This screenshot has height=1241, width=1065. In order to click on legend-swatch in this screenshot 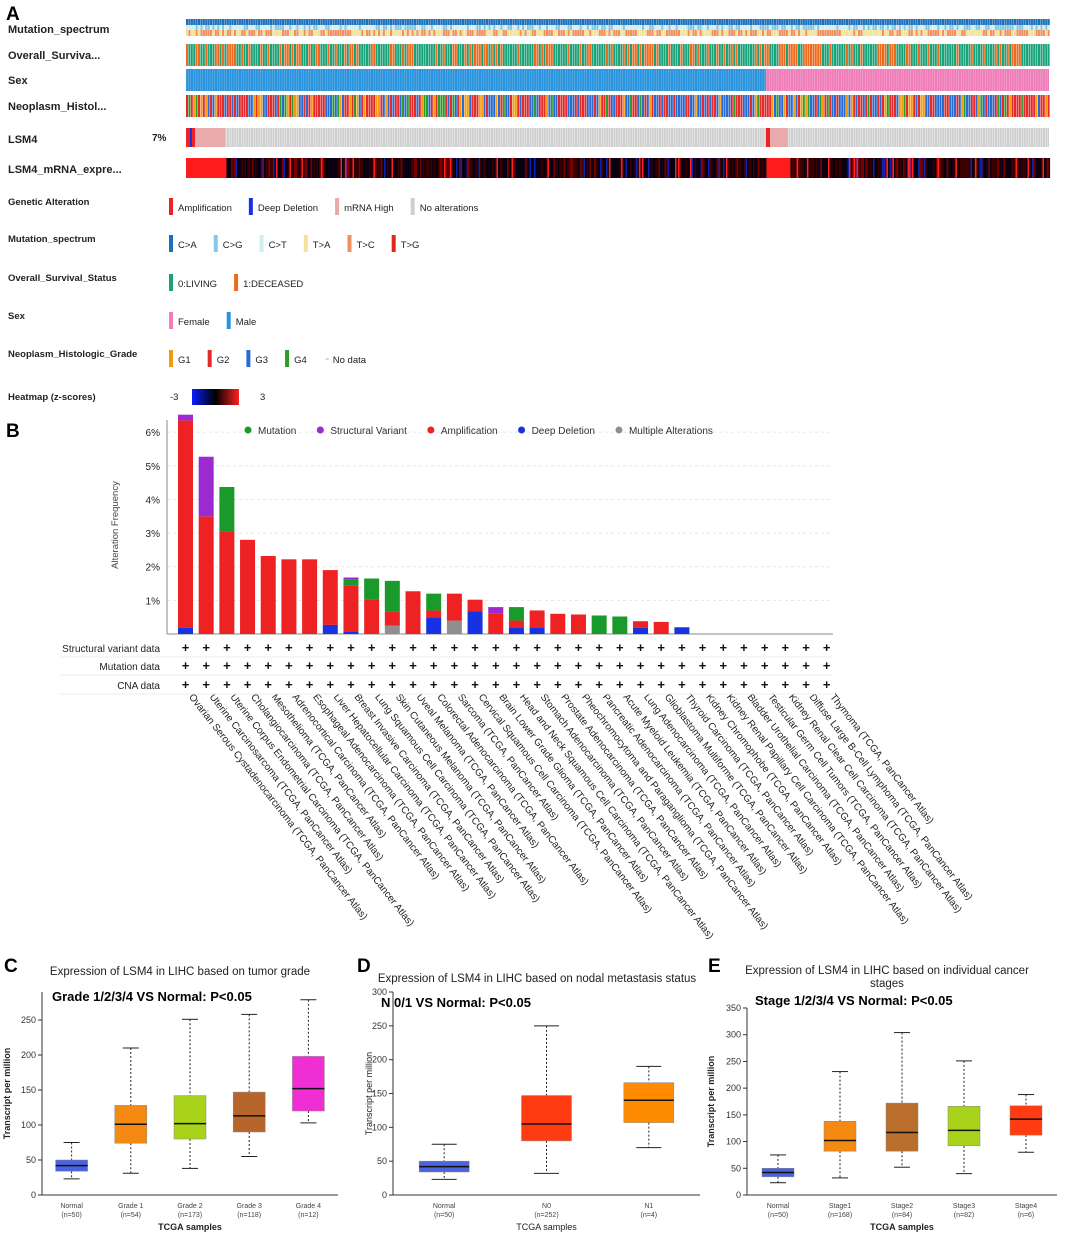, I will do `click(171, 282)`.